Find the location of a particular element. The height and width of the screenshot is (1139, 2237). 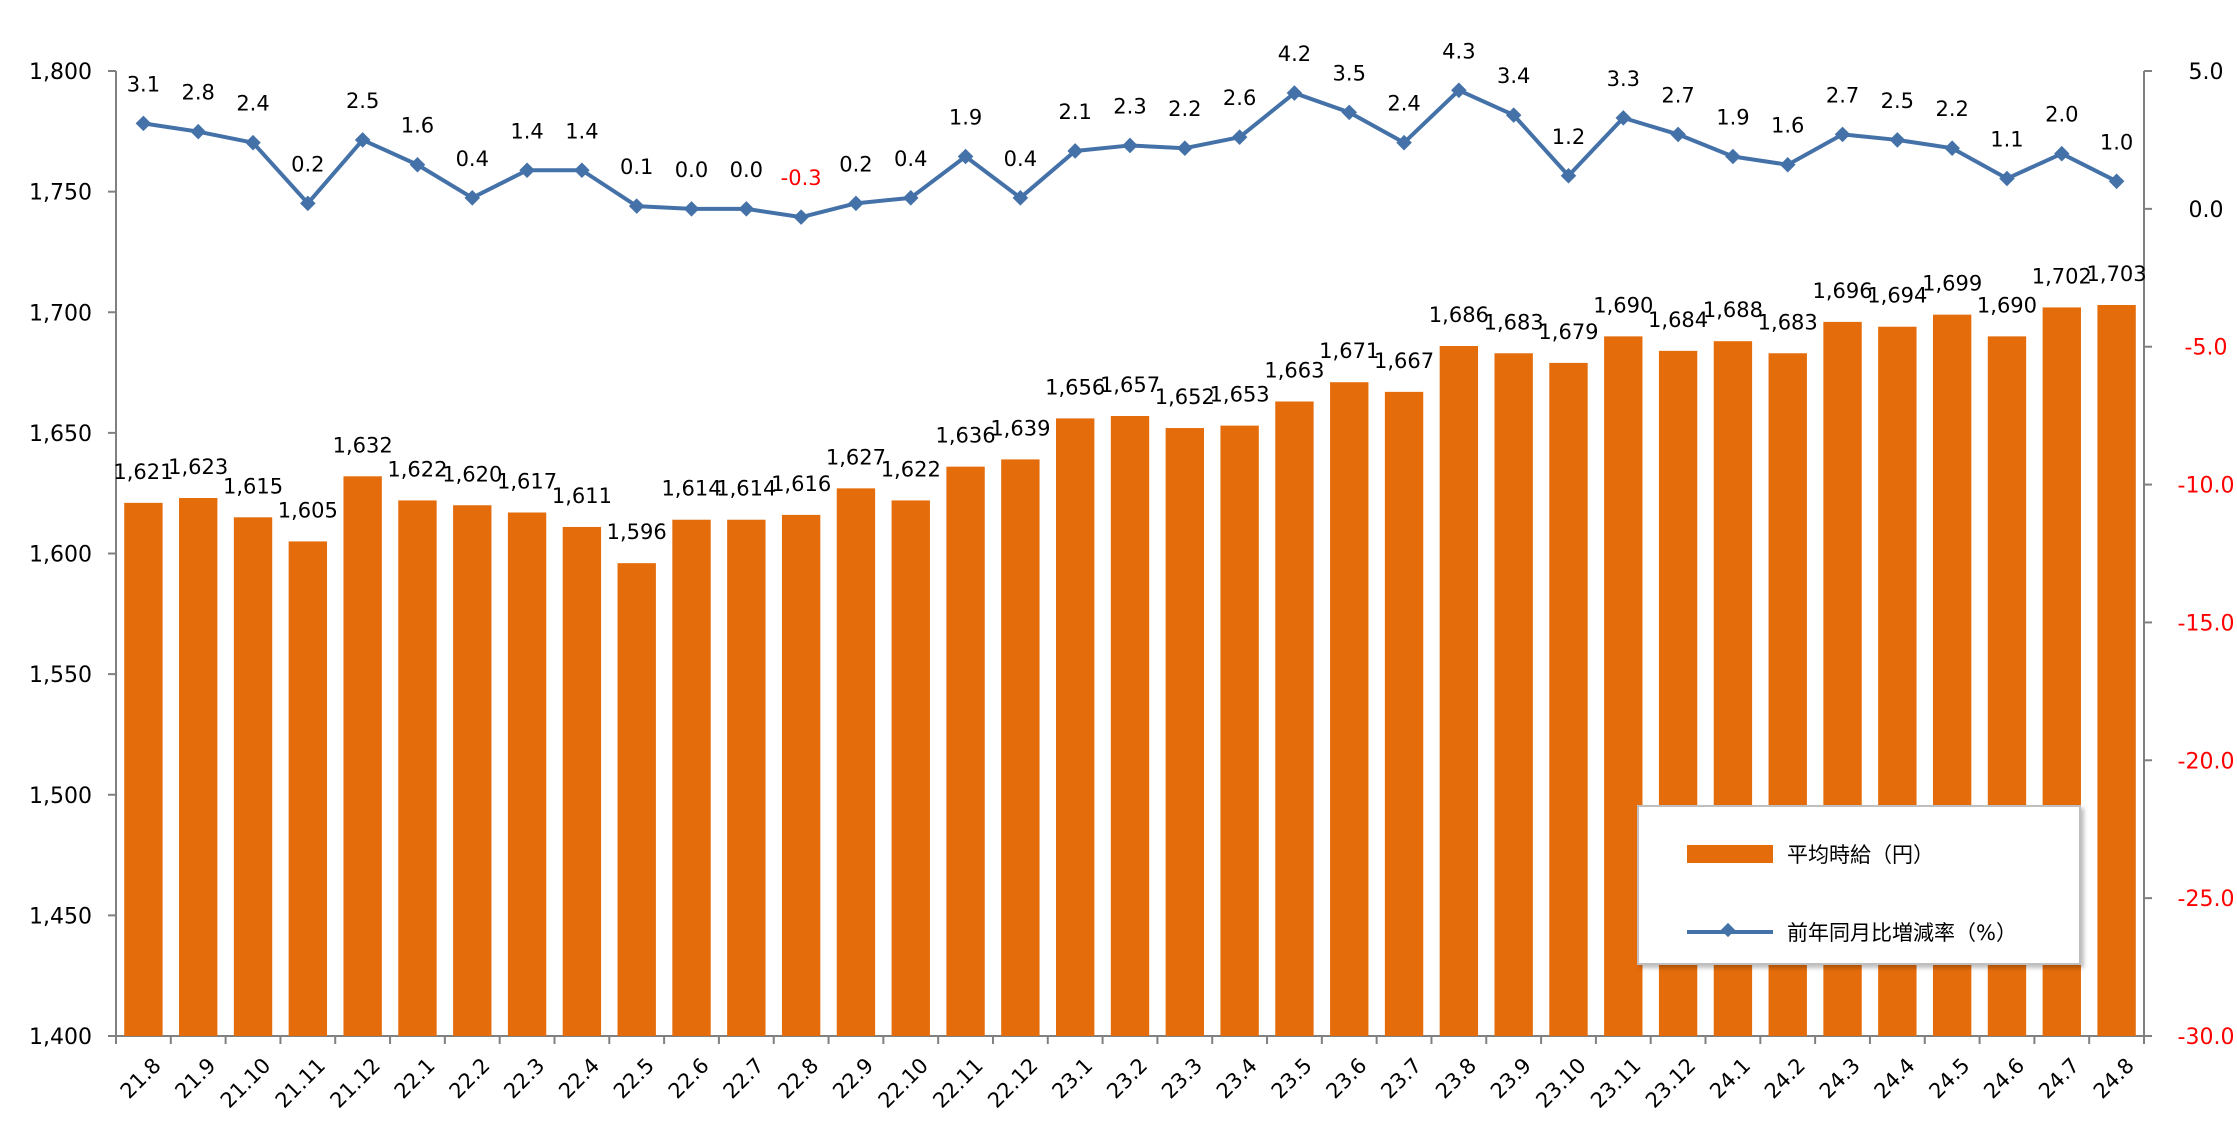

line-data-label: 2.3 is located at coordinates (1129, 106).